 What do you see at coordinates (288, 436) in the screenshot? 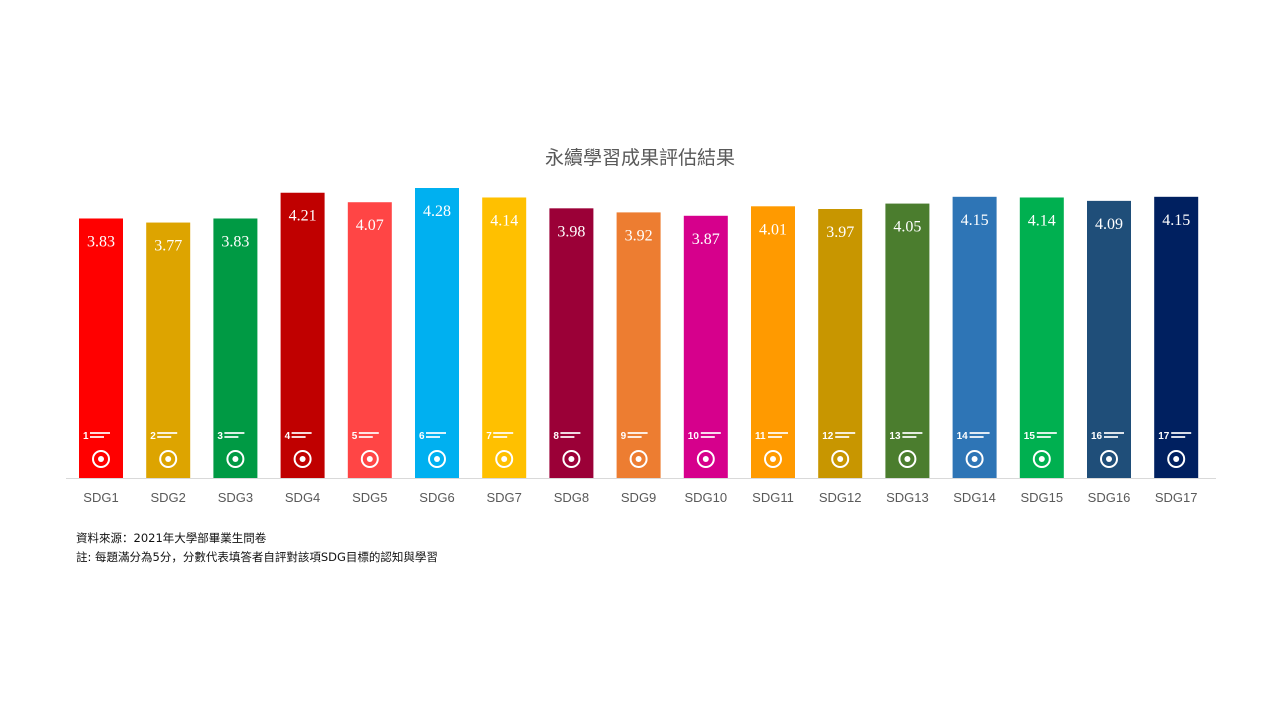
I see `svg-text: 4` at bounding box center [288, 436].